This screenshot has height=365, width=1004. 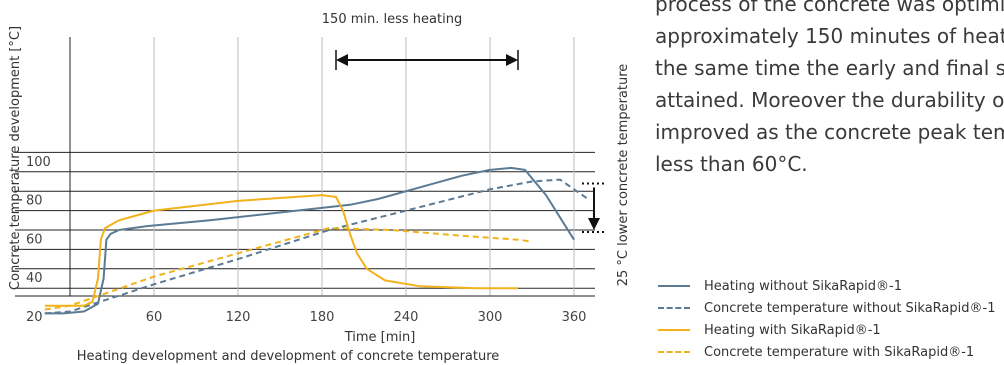 What do you see at coordinates (623, 175) in the screenshot?
I see `vertical-annotation-label: 25 °C lower concrete temperature` at bounding box center [623, 175].